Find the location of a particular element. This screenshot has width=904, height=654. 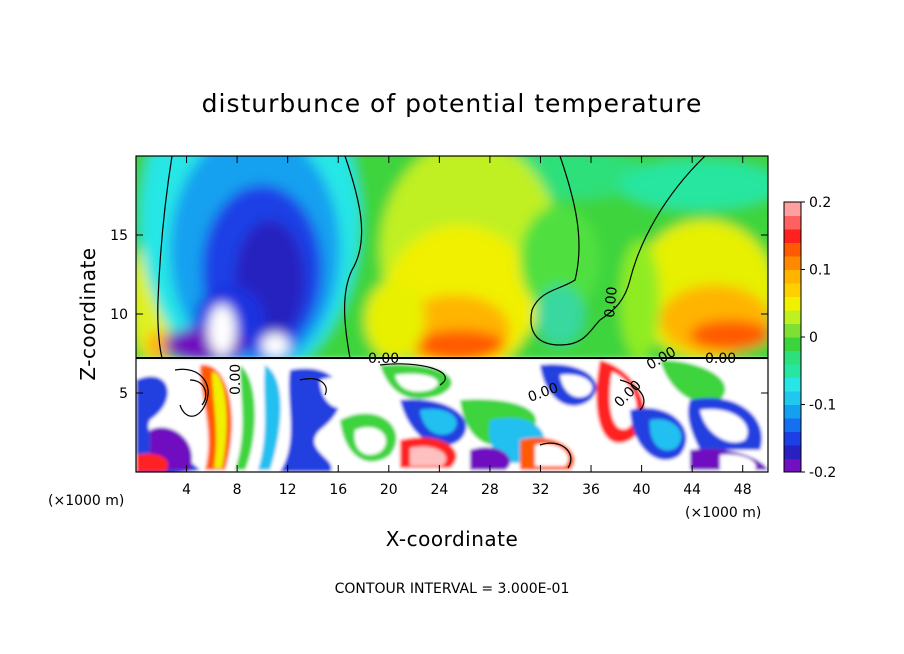

heatmap-lower is located at coordinates (452, 415).